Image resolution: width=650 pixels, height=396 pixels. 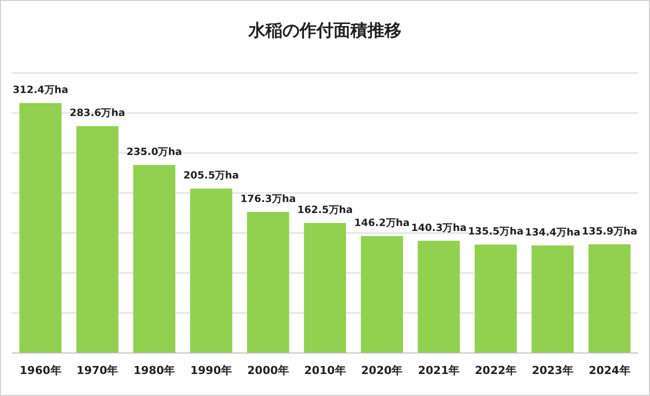 I want to click on x-tick-label: 1990年, so click(x=211, y=370).